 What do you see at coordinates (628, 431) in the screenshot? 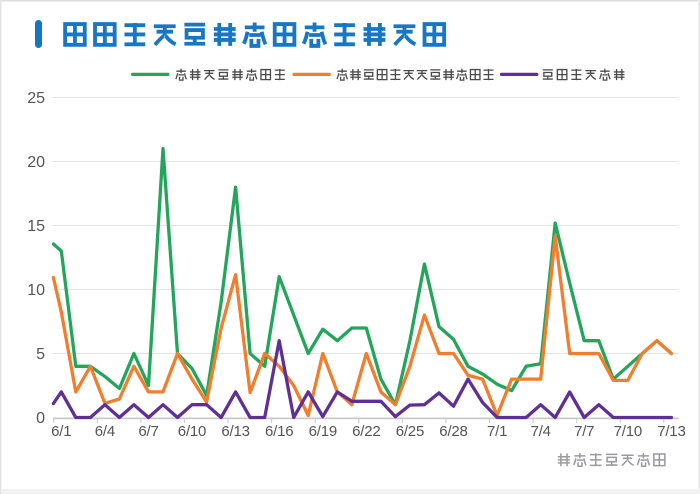
I see `svg-text: 7/10` at bounding box center [628, 431].